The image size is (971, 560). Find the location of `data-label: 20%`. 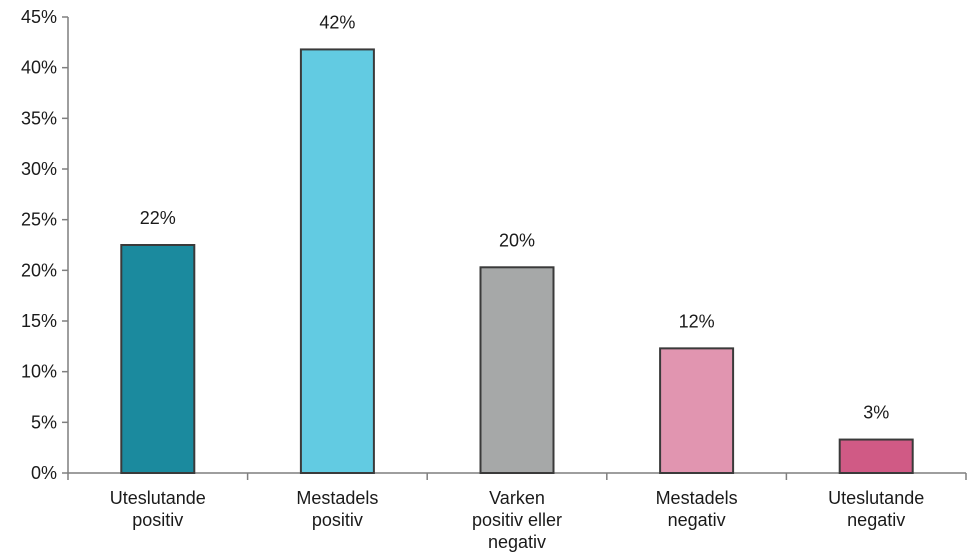

data-label: 20% is located at coordinates (517, 240).